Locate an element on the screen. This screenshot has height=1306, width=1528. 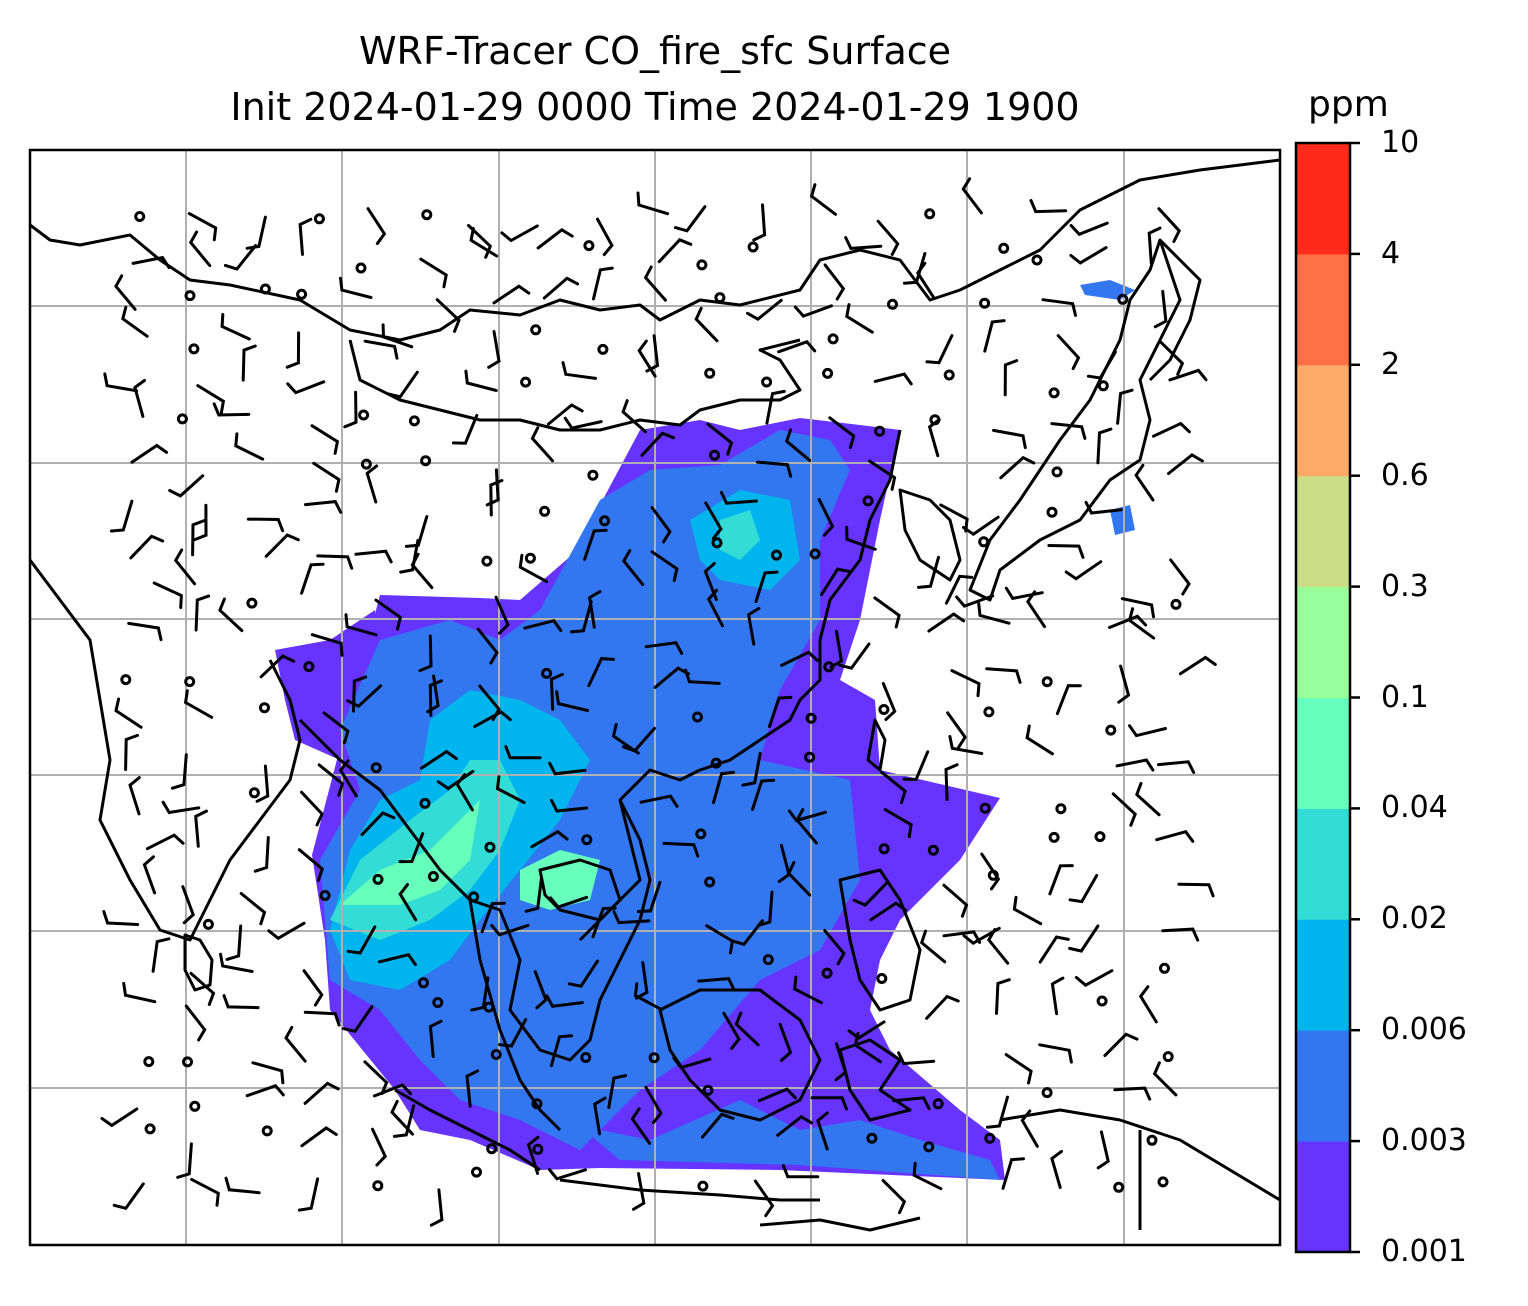
field-small-patch-japan is located at coordinates (1122, 520).